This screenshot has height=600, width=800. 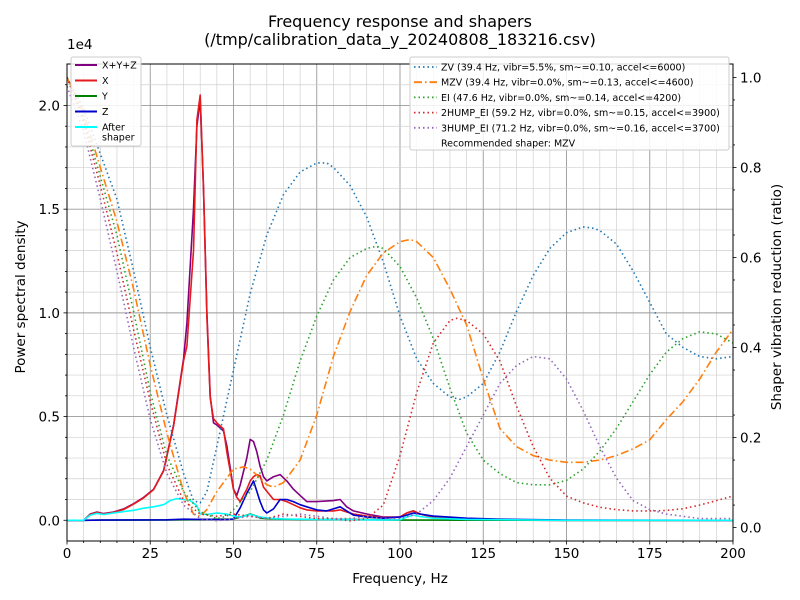 What do you see at coordinates (105, 112) in the screenshot?
I see `legend-label: Z` at bounding box center [105, 112].